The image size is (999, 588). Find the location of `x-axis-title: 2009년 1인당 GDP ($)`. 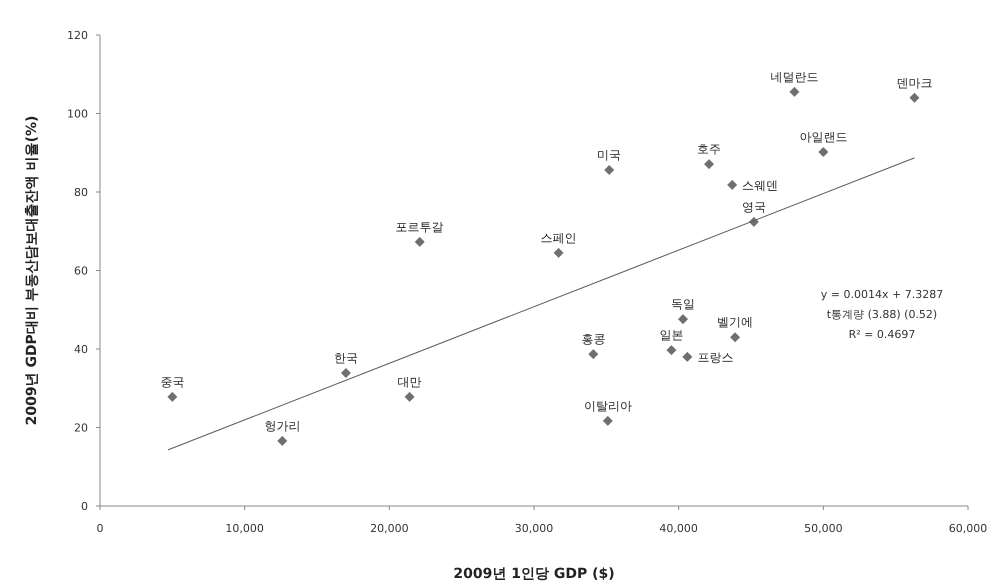

x-axis-title: 2009년 1인당 GDP ($) is located at coordinates (534, 574).